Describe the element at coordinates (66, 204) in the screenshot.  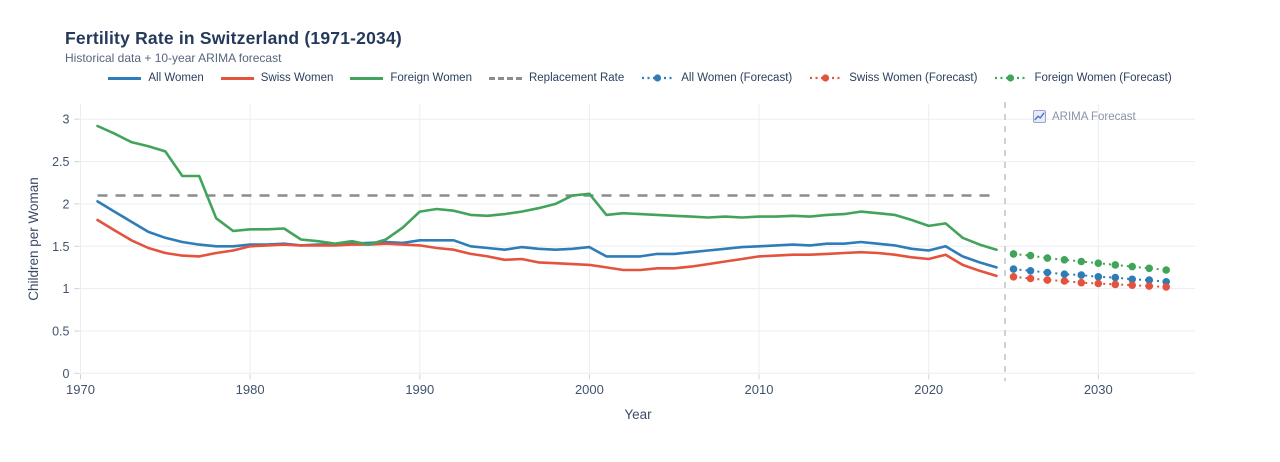
I see `svg-text: 2` at that location.